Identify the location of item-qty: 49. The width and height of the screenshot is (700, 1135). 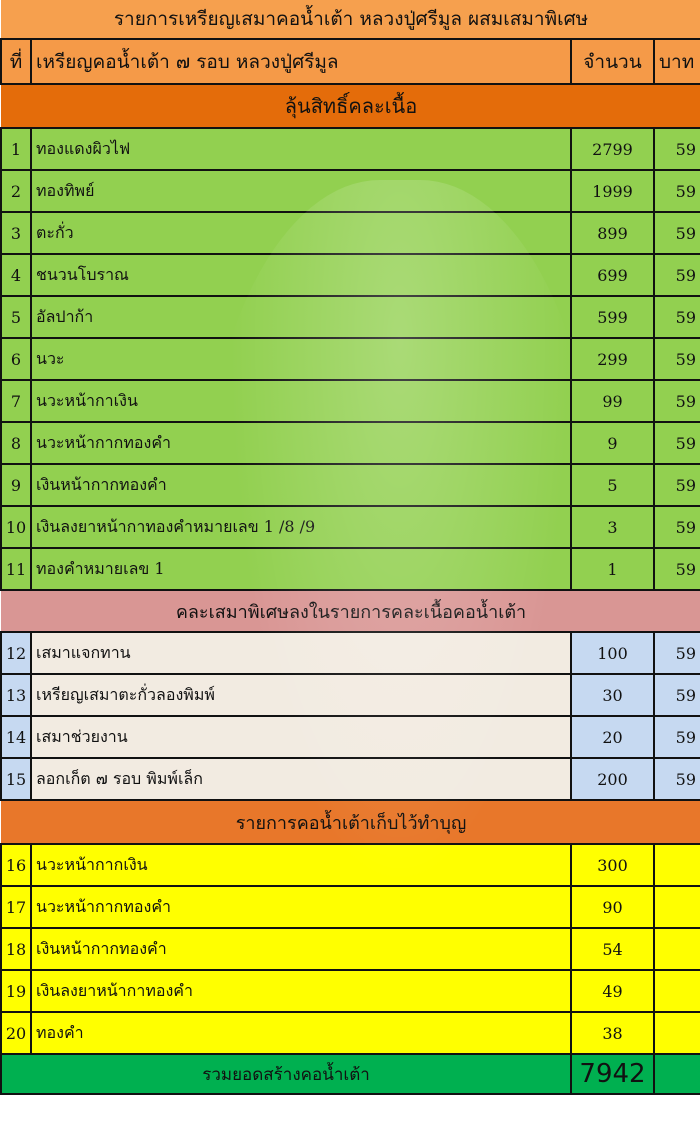
(612, 991).